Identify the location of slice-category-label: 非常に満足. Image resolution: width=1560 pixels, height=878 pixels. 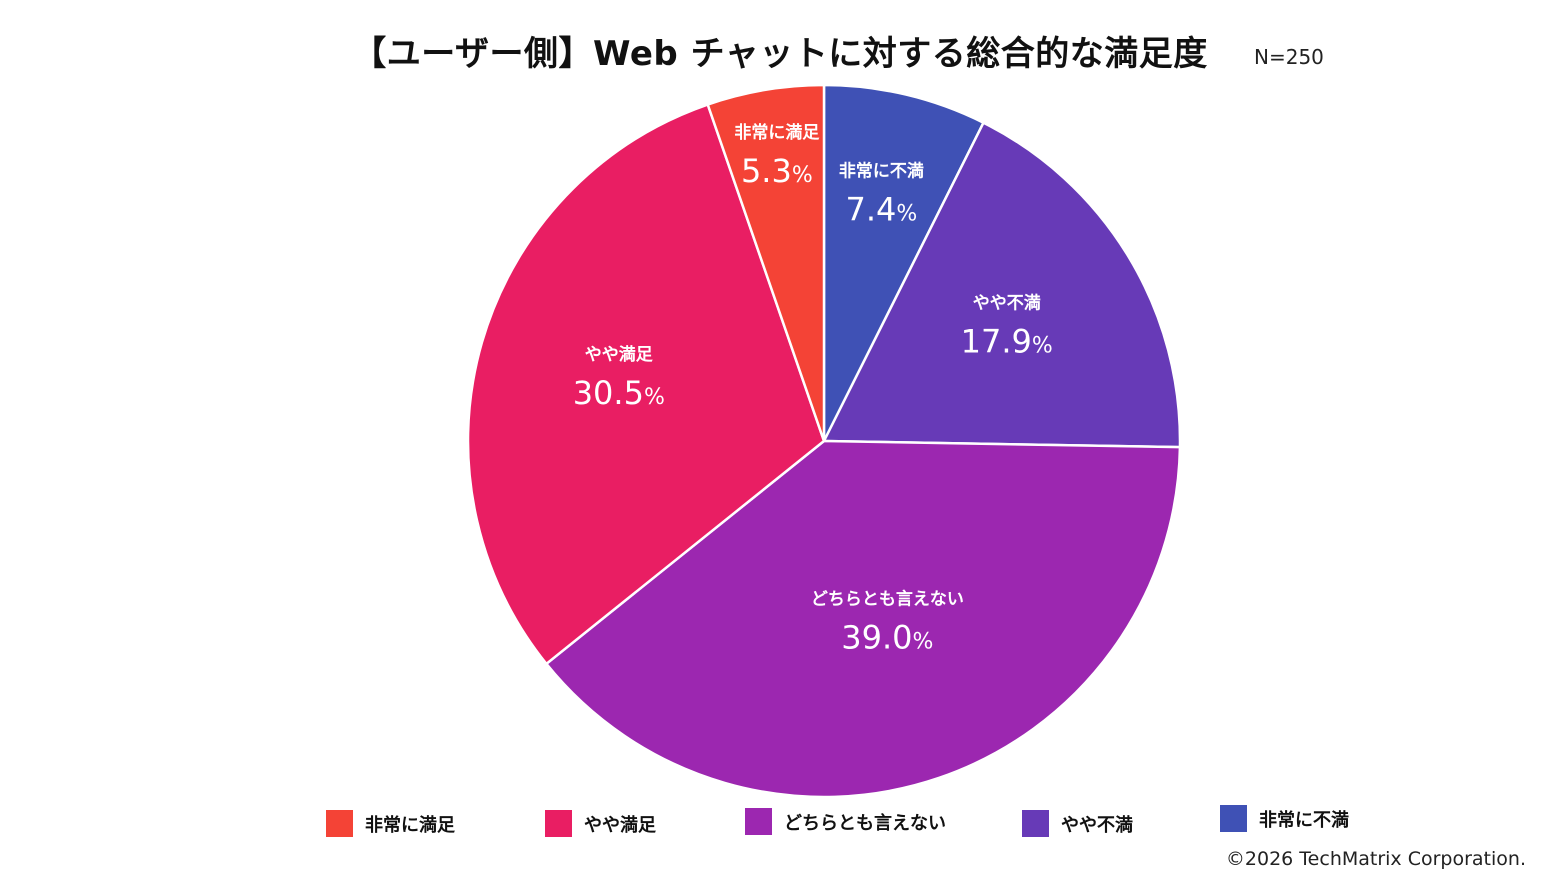
(776, 132).